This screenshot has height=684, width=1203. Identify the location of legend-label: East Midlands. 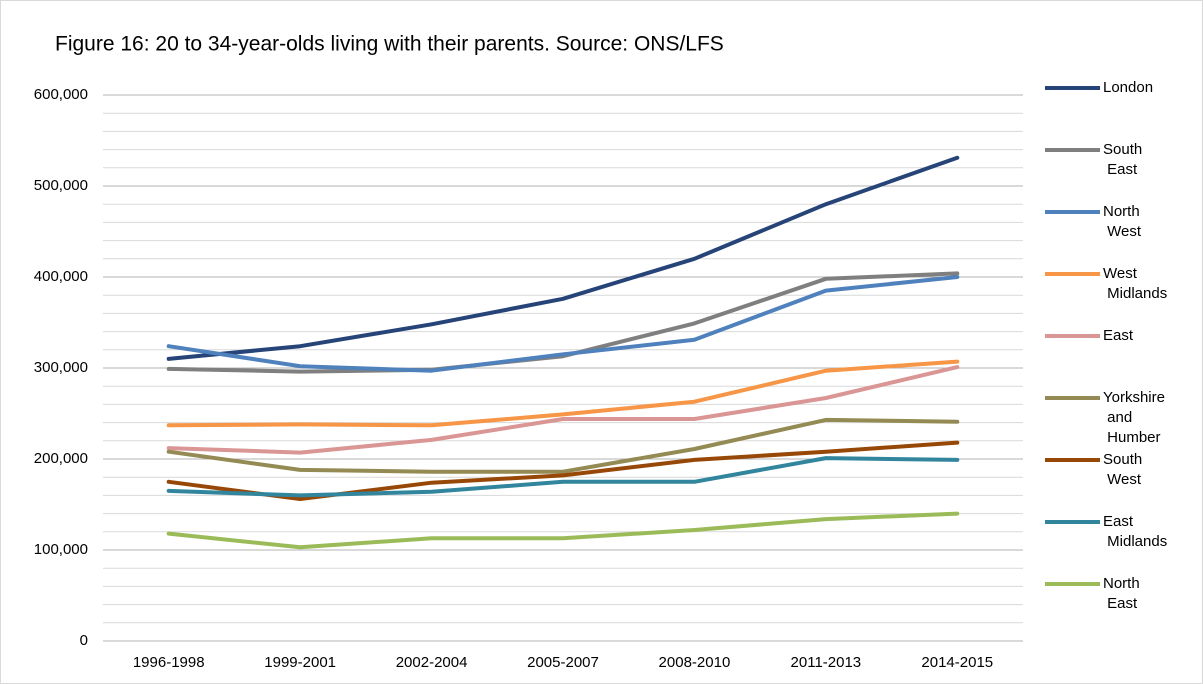
(1135, 531).